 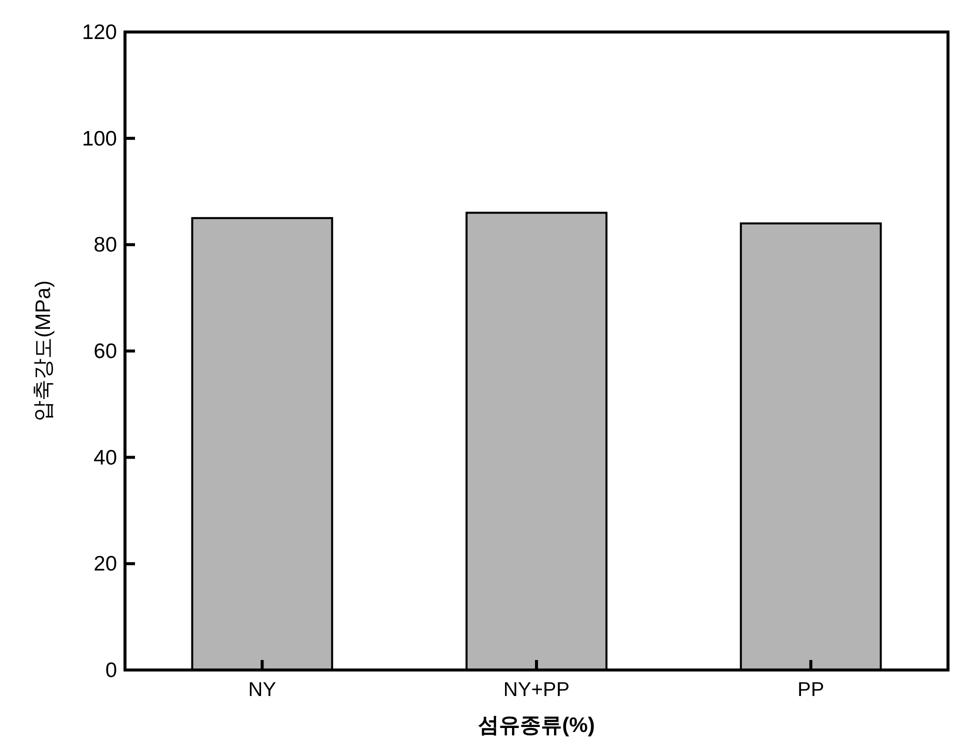 What do you see at coordinates (43, 351) in the screenshot?
I see `y-axis-title: 압축강도(MPa)` at bounding box center [43, 351].